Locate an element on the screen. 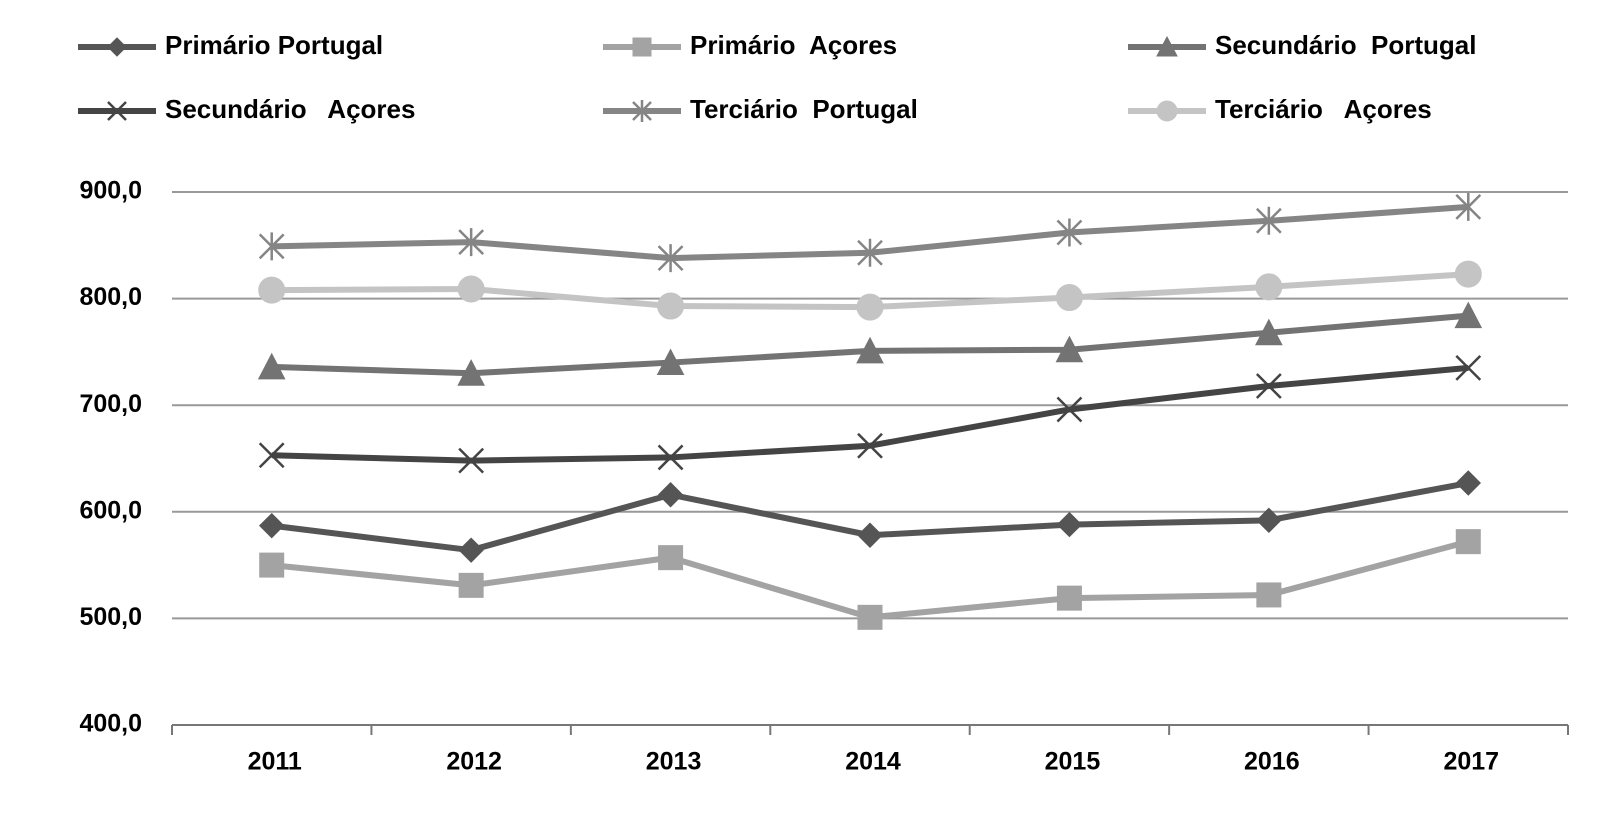 This screenshot has height=825, width=1602. x-tick-label: 2012 is located at coordinates (474, 762).